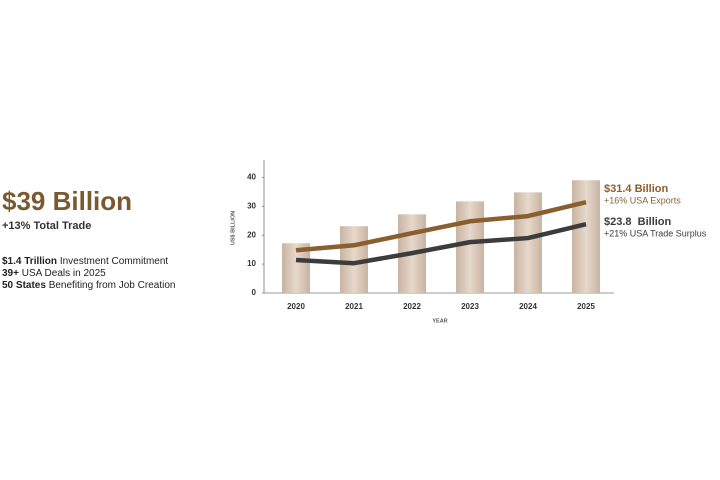 The image size is (720, 480). What do you see at coordinates (638, 222) in the screenshot?
I see `annotation-title: $23.8 Billion` at bounding box center [638, 222].